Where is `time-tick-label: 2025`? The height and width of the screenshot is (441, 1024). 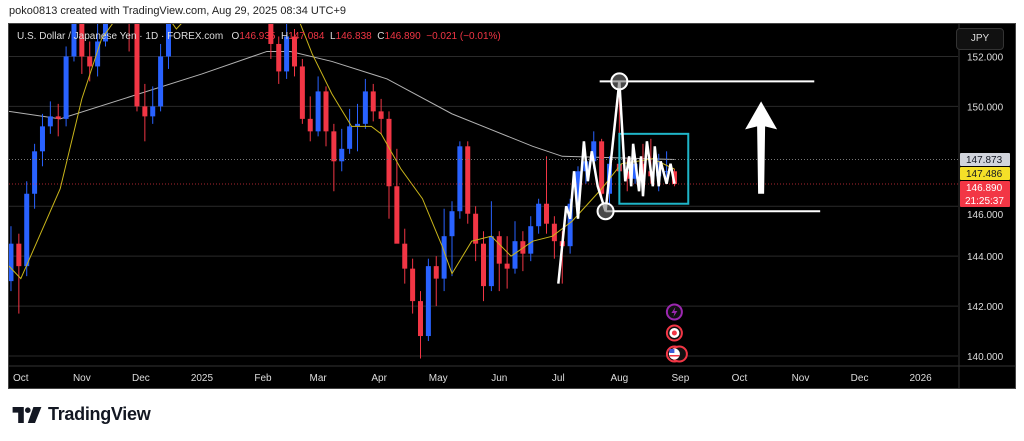 time-tick-label: 2025 is located at coordinates (202, 378).